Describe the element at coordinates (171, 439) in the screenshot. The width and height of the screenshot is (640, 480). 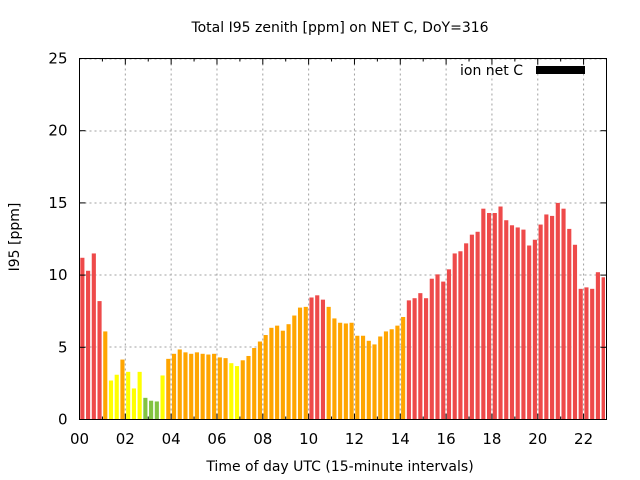
I see `x-tick-label: 04` at that location.